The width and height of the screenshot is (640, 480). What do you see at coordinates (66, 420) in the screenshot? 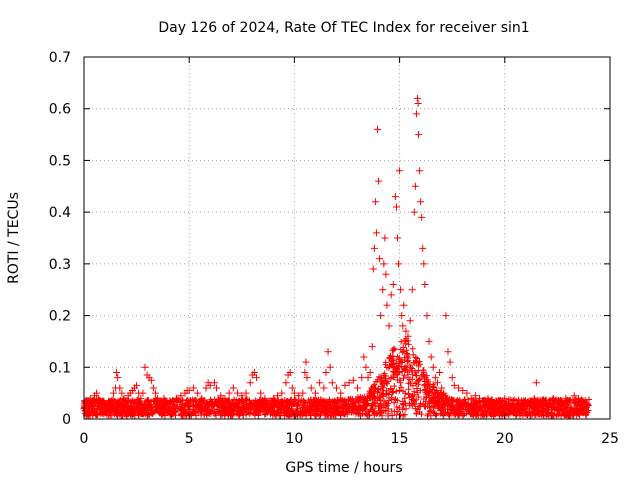
I see `y-tick-label: 0` at bounding box center [66, 420].